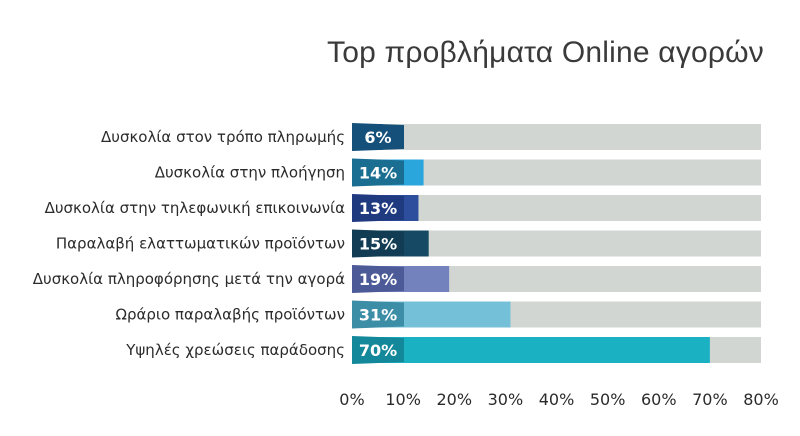 The image size is (800, 436). I want to click on x-tick-label: 80%, so click(761, 399).